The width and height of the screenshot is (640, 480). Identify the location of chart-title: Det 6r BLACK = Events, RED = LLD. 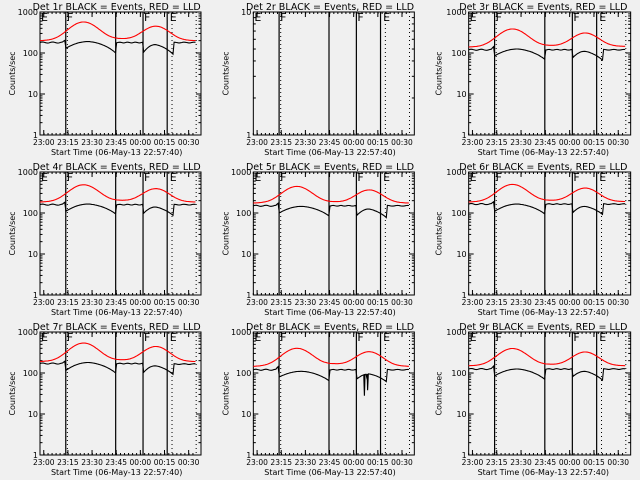
(543, 167).